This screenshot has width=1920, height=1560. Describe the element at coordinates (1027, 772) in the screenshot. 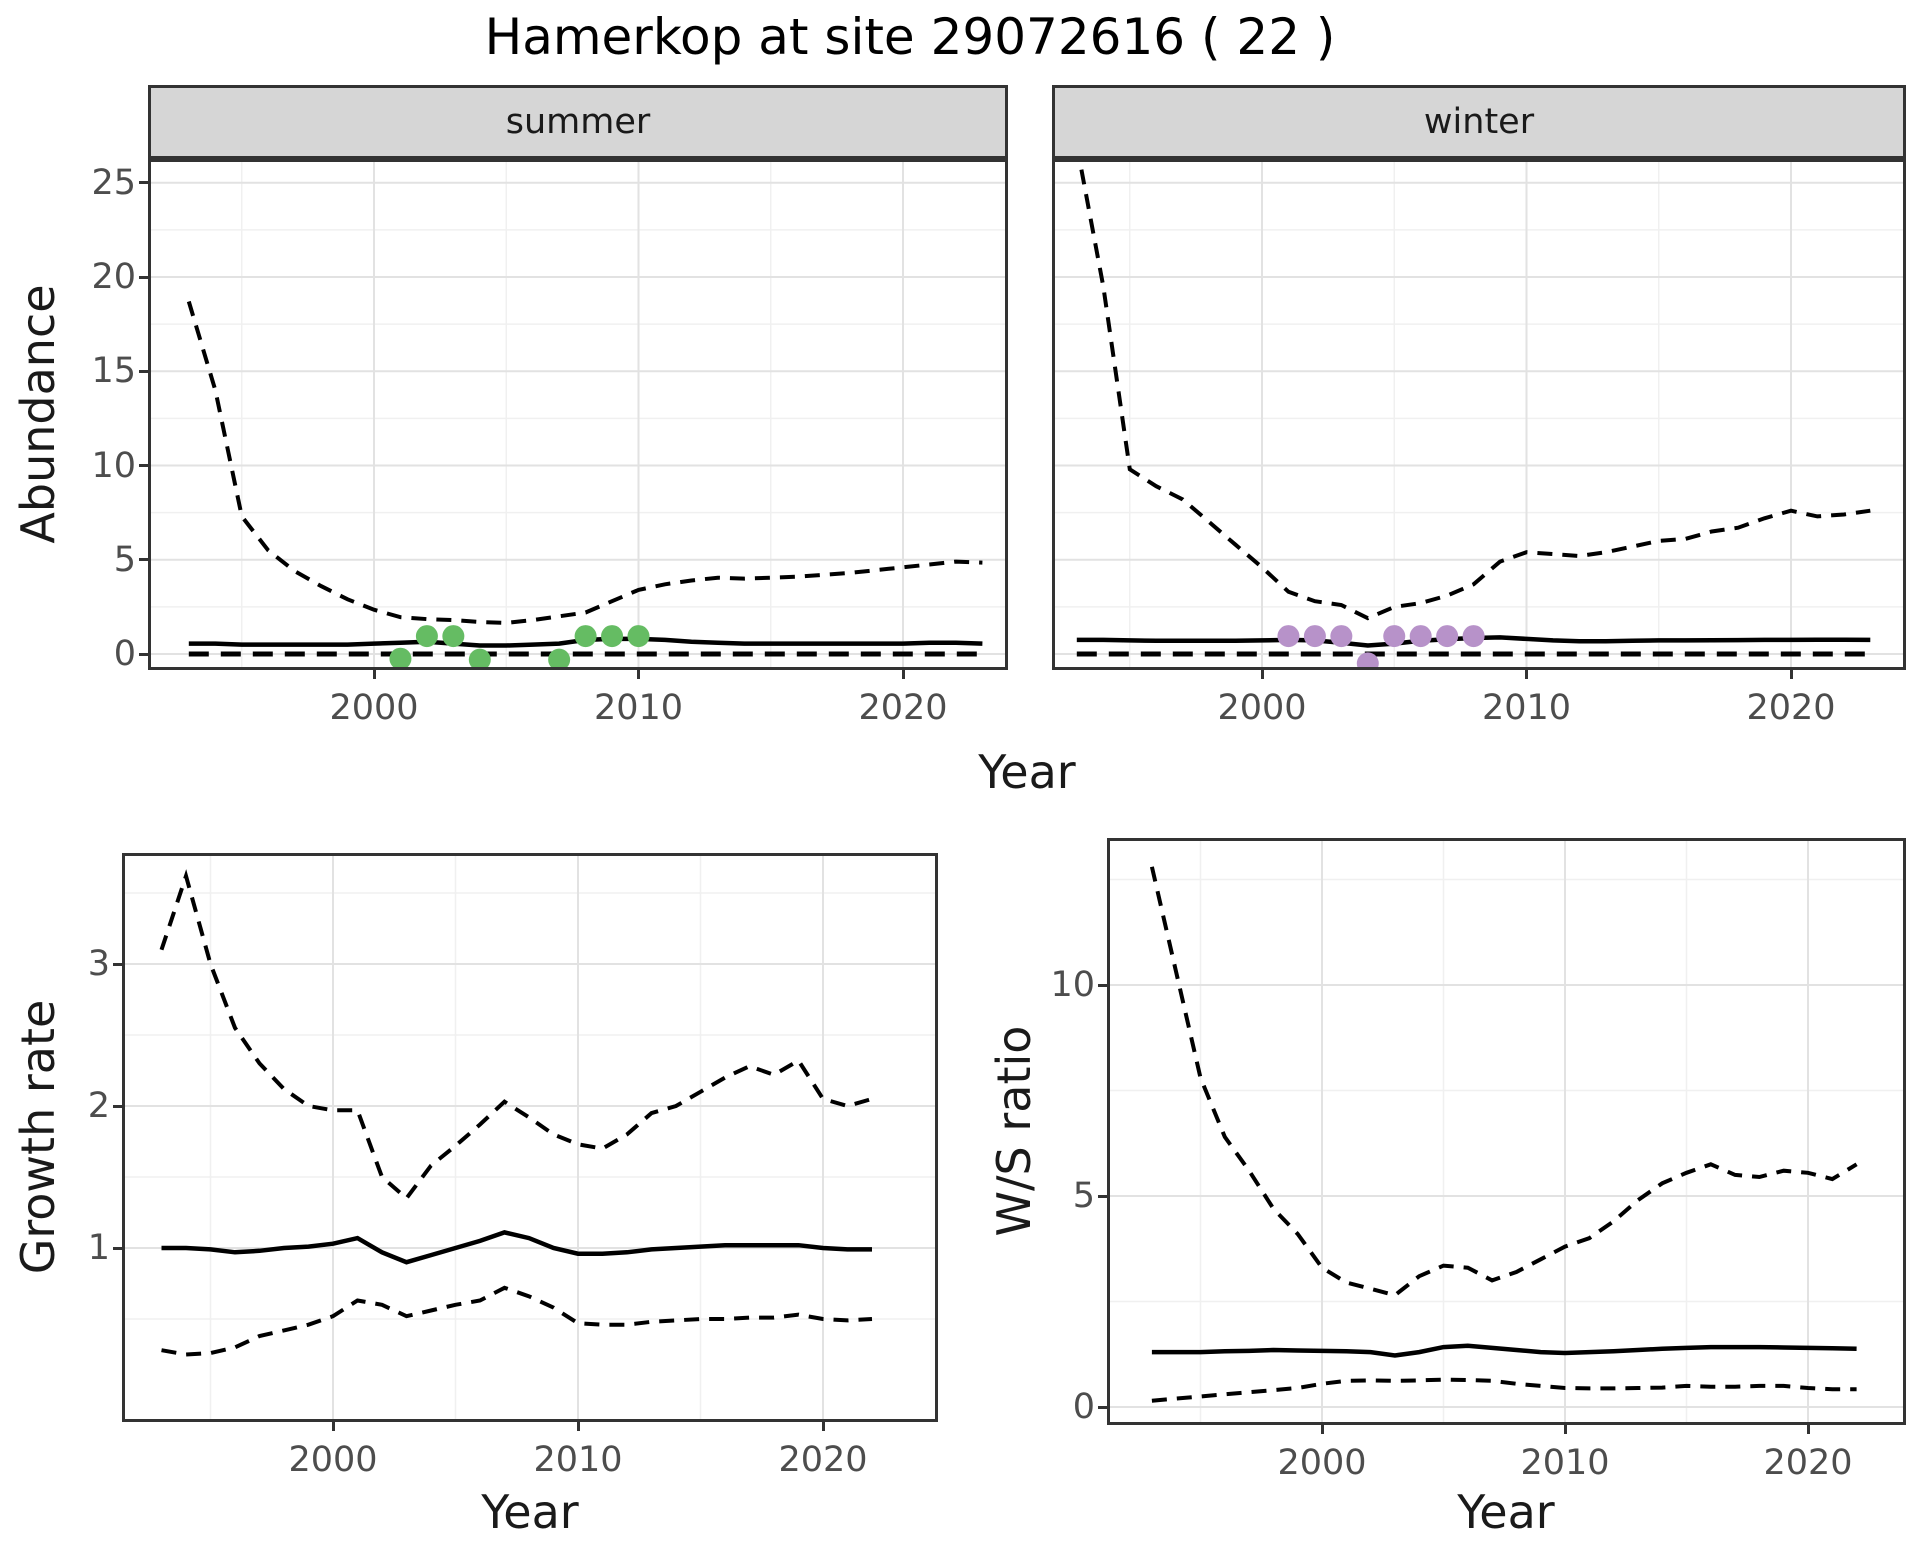

I see `top-year-axis-title: Year` at that location.